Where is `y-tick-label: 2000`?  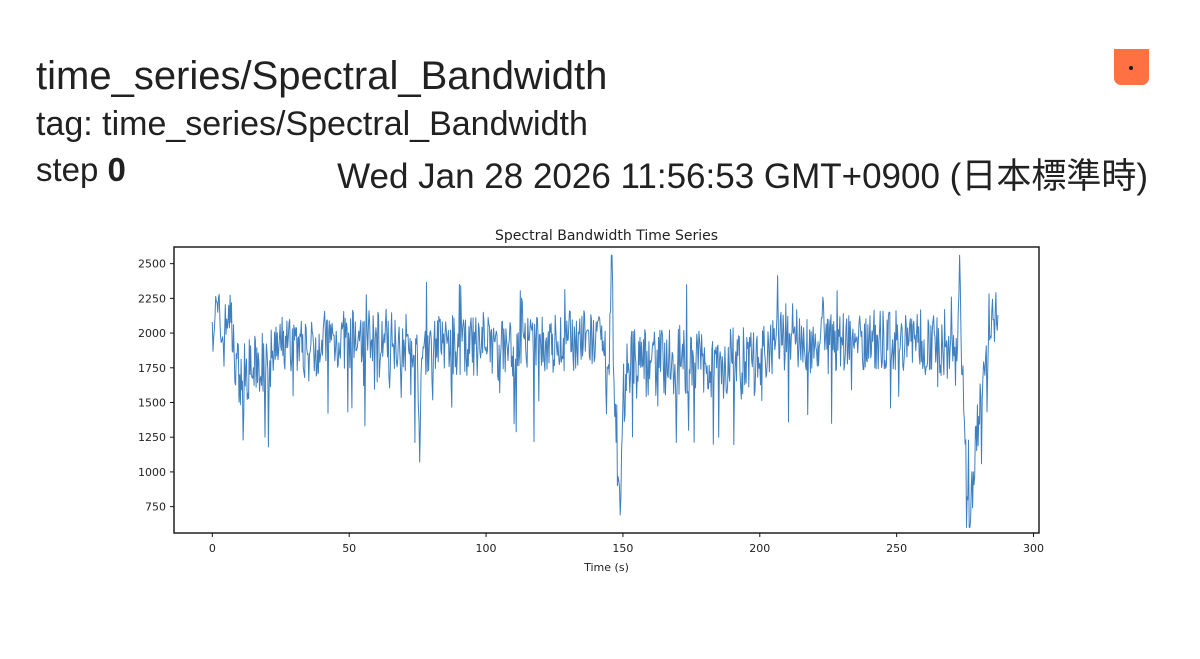
y-tick-label: 2000 is located at coordinates (152, 333).